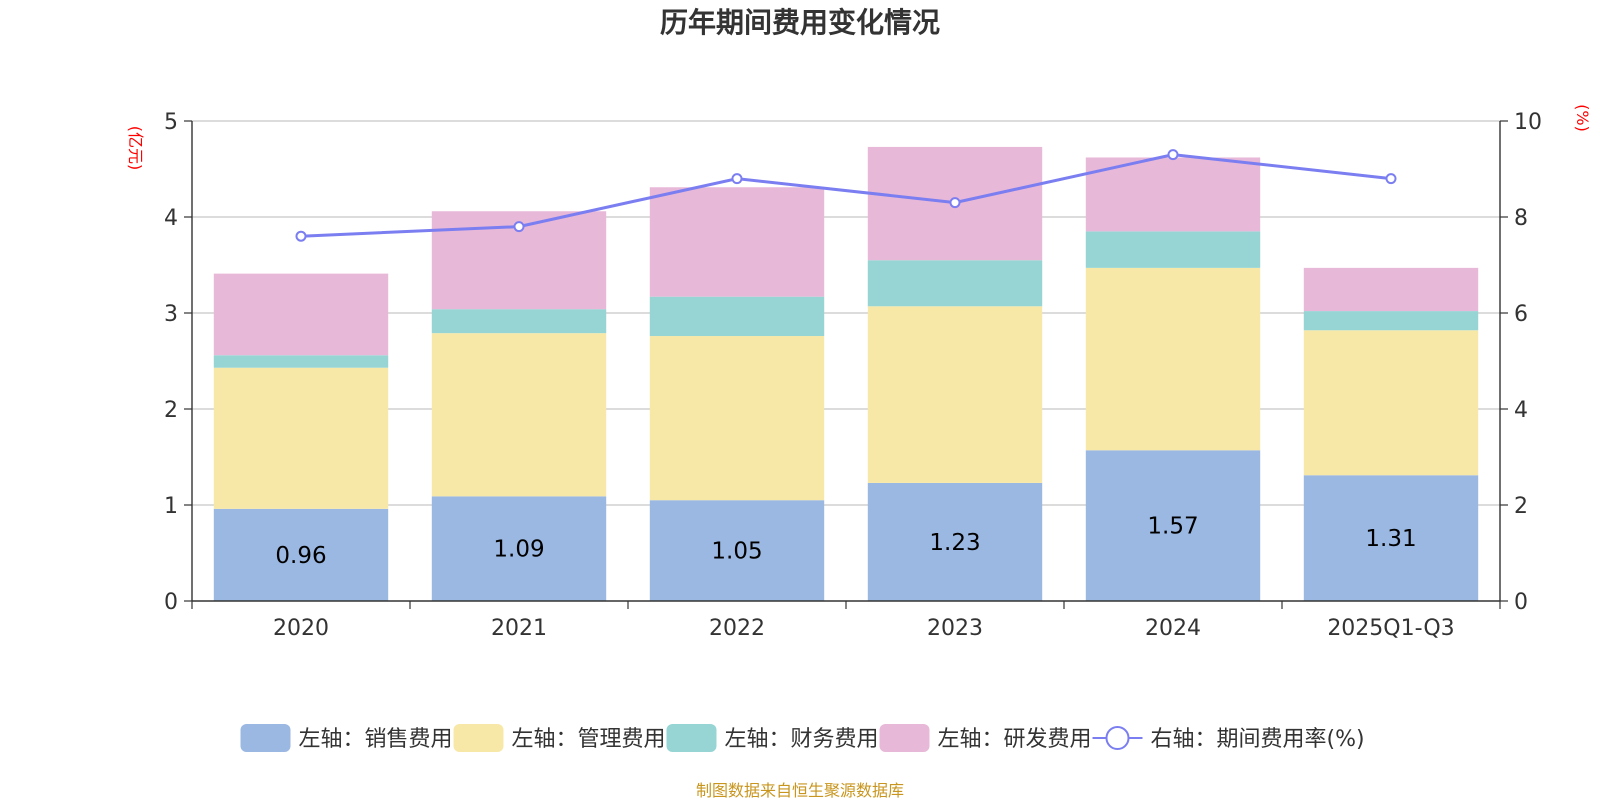 Image resolution: width=1600 pixels, height=800 pixels. Describe the element at coordinates (171, 314) in the screenshot. I see `left-tick-label: 3` at that location.